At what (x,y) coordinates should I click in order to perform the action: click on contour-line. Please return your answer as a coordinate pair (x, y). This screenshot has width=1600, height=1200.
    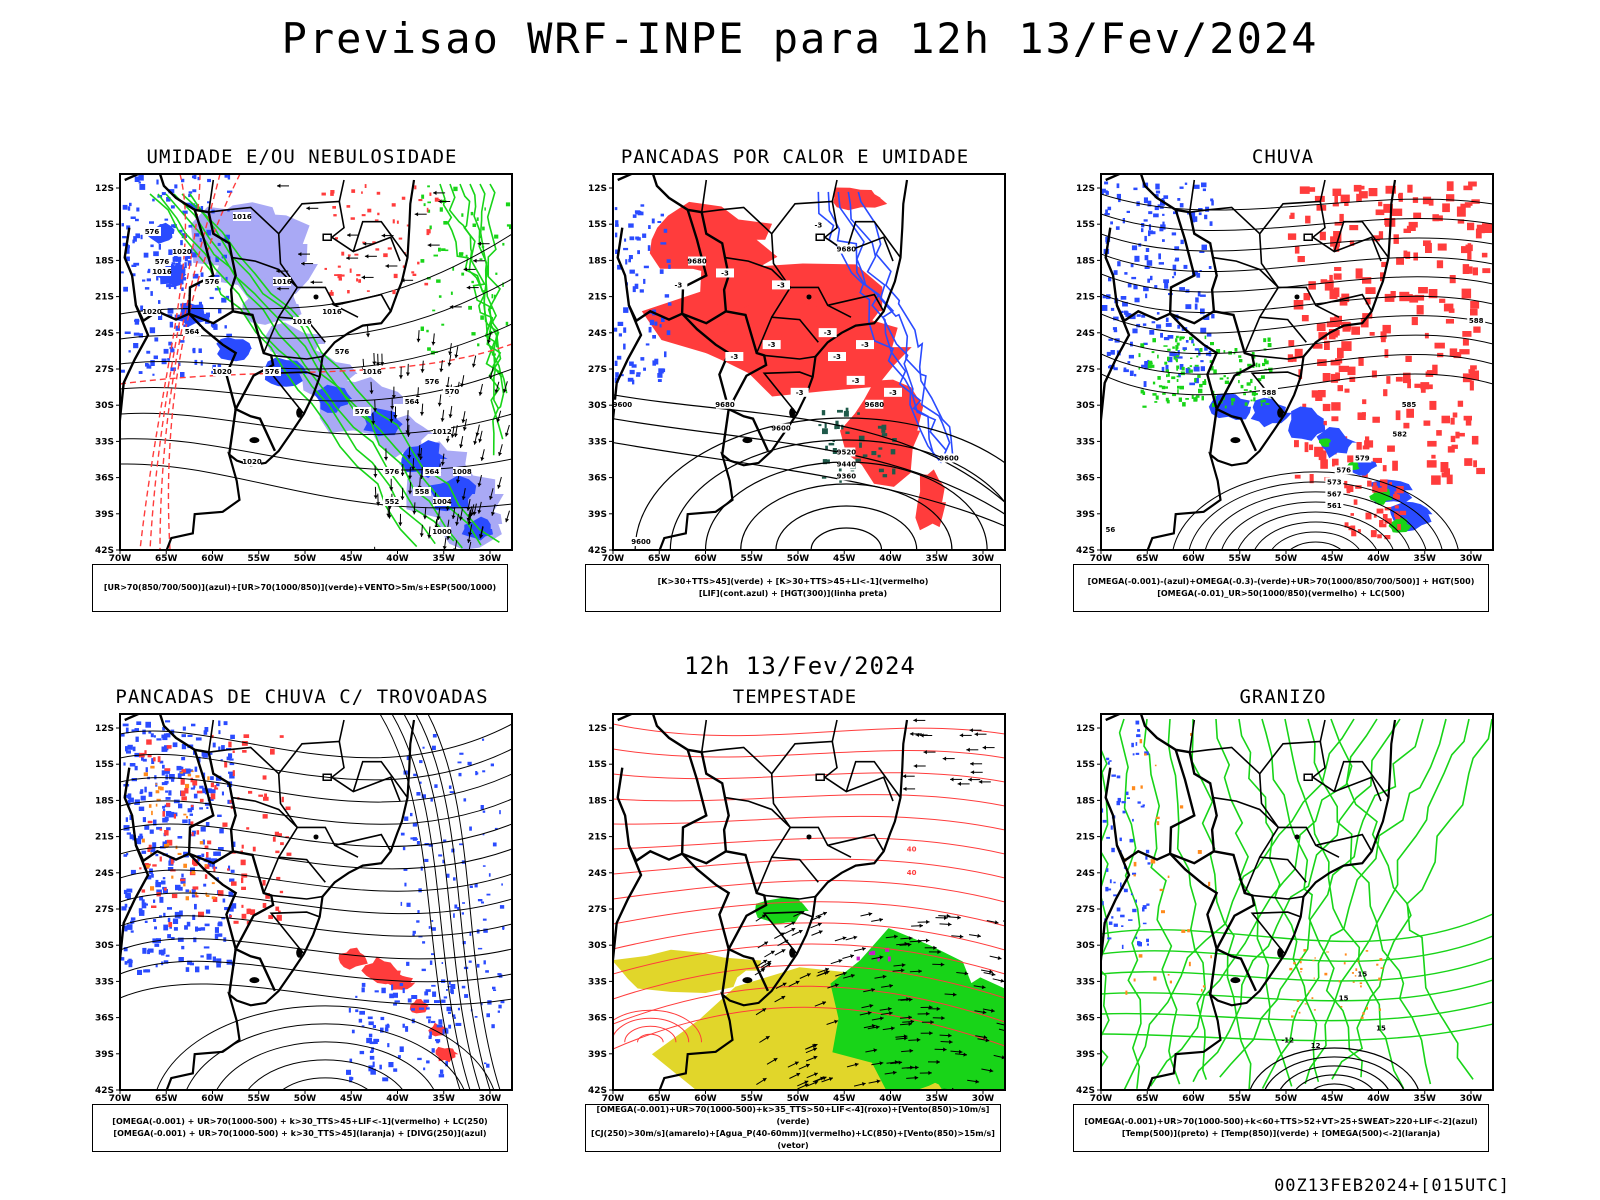
    Looking at the image, I should click on (493, 319).